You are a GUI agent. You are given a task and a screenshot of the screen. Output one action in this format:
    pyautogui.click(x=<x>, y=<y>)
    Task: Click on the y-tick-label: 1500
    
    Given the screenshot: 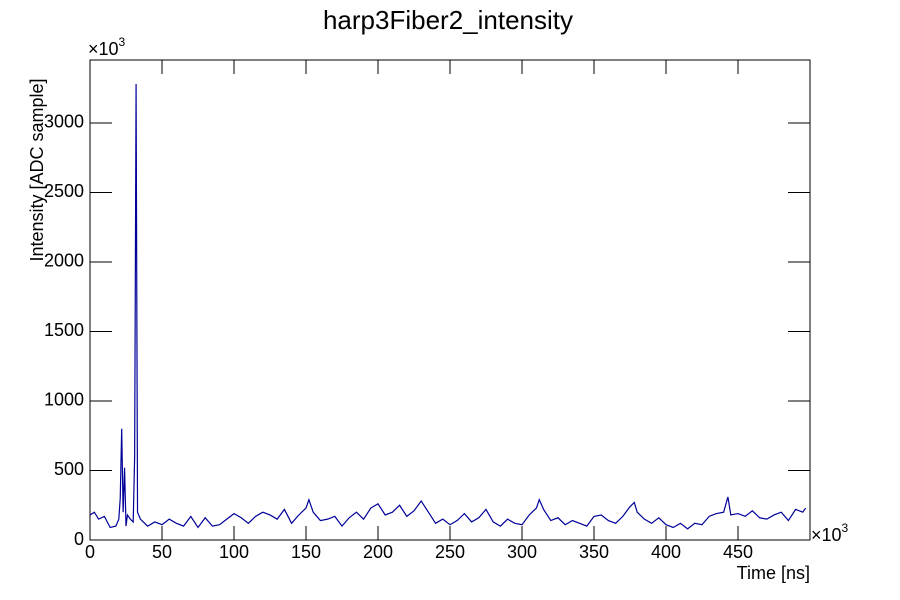 What is the action you would take?
    pyautogui.click(x=64, y=330)
    